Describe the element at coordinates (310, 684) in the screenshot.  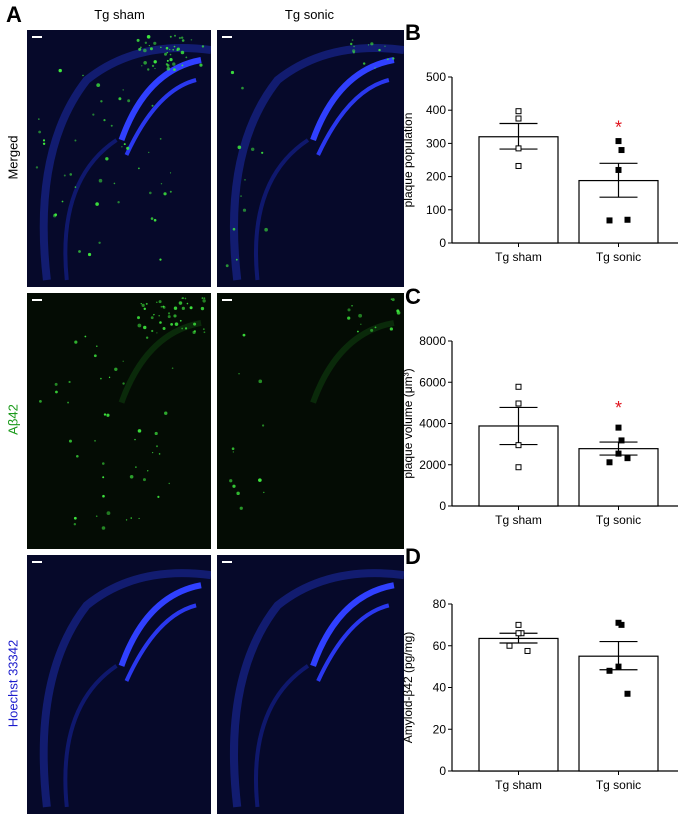
I see `micrograph-blue-sonic` at that location.